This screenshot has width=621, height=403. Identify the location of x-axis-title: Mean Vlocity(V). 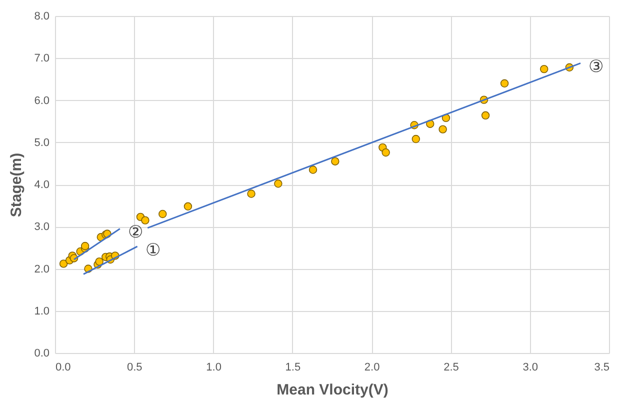
(332, 390).